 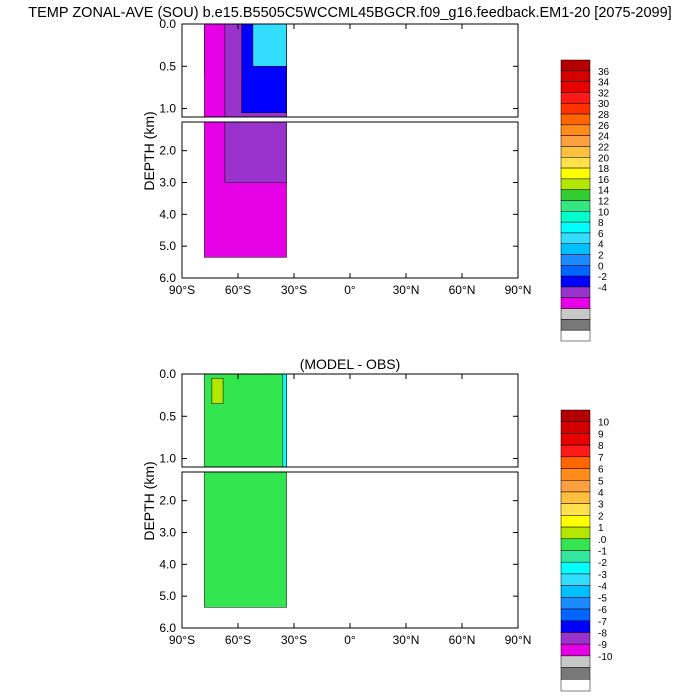 I want to click on colorbar-label: -3, so click(x=602, y=575).